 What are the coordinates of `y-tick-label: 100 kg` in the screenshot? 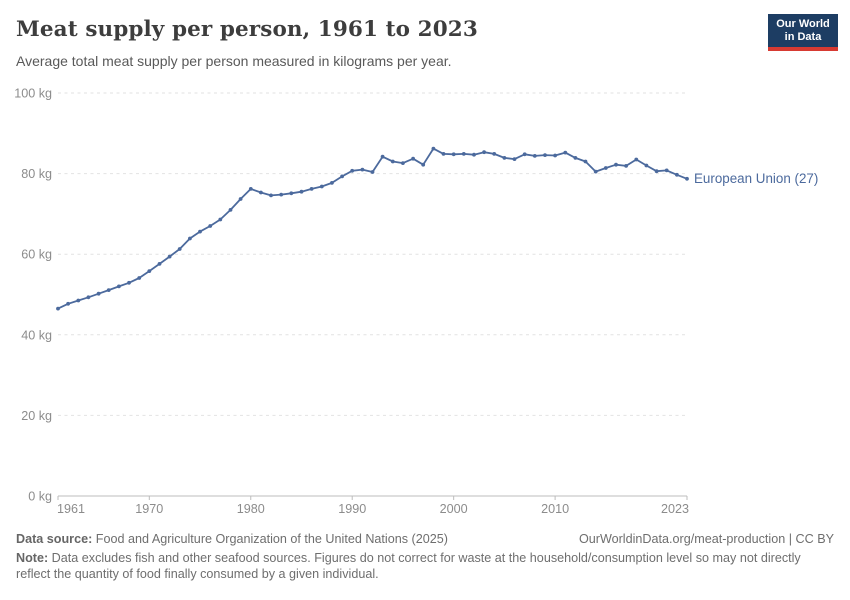 It's located at (33, 94).